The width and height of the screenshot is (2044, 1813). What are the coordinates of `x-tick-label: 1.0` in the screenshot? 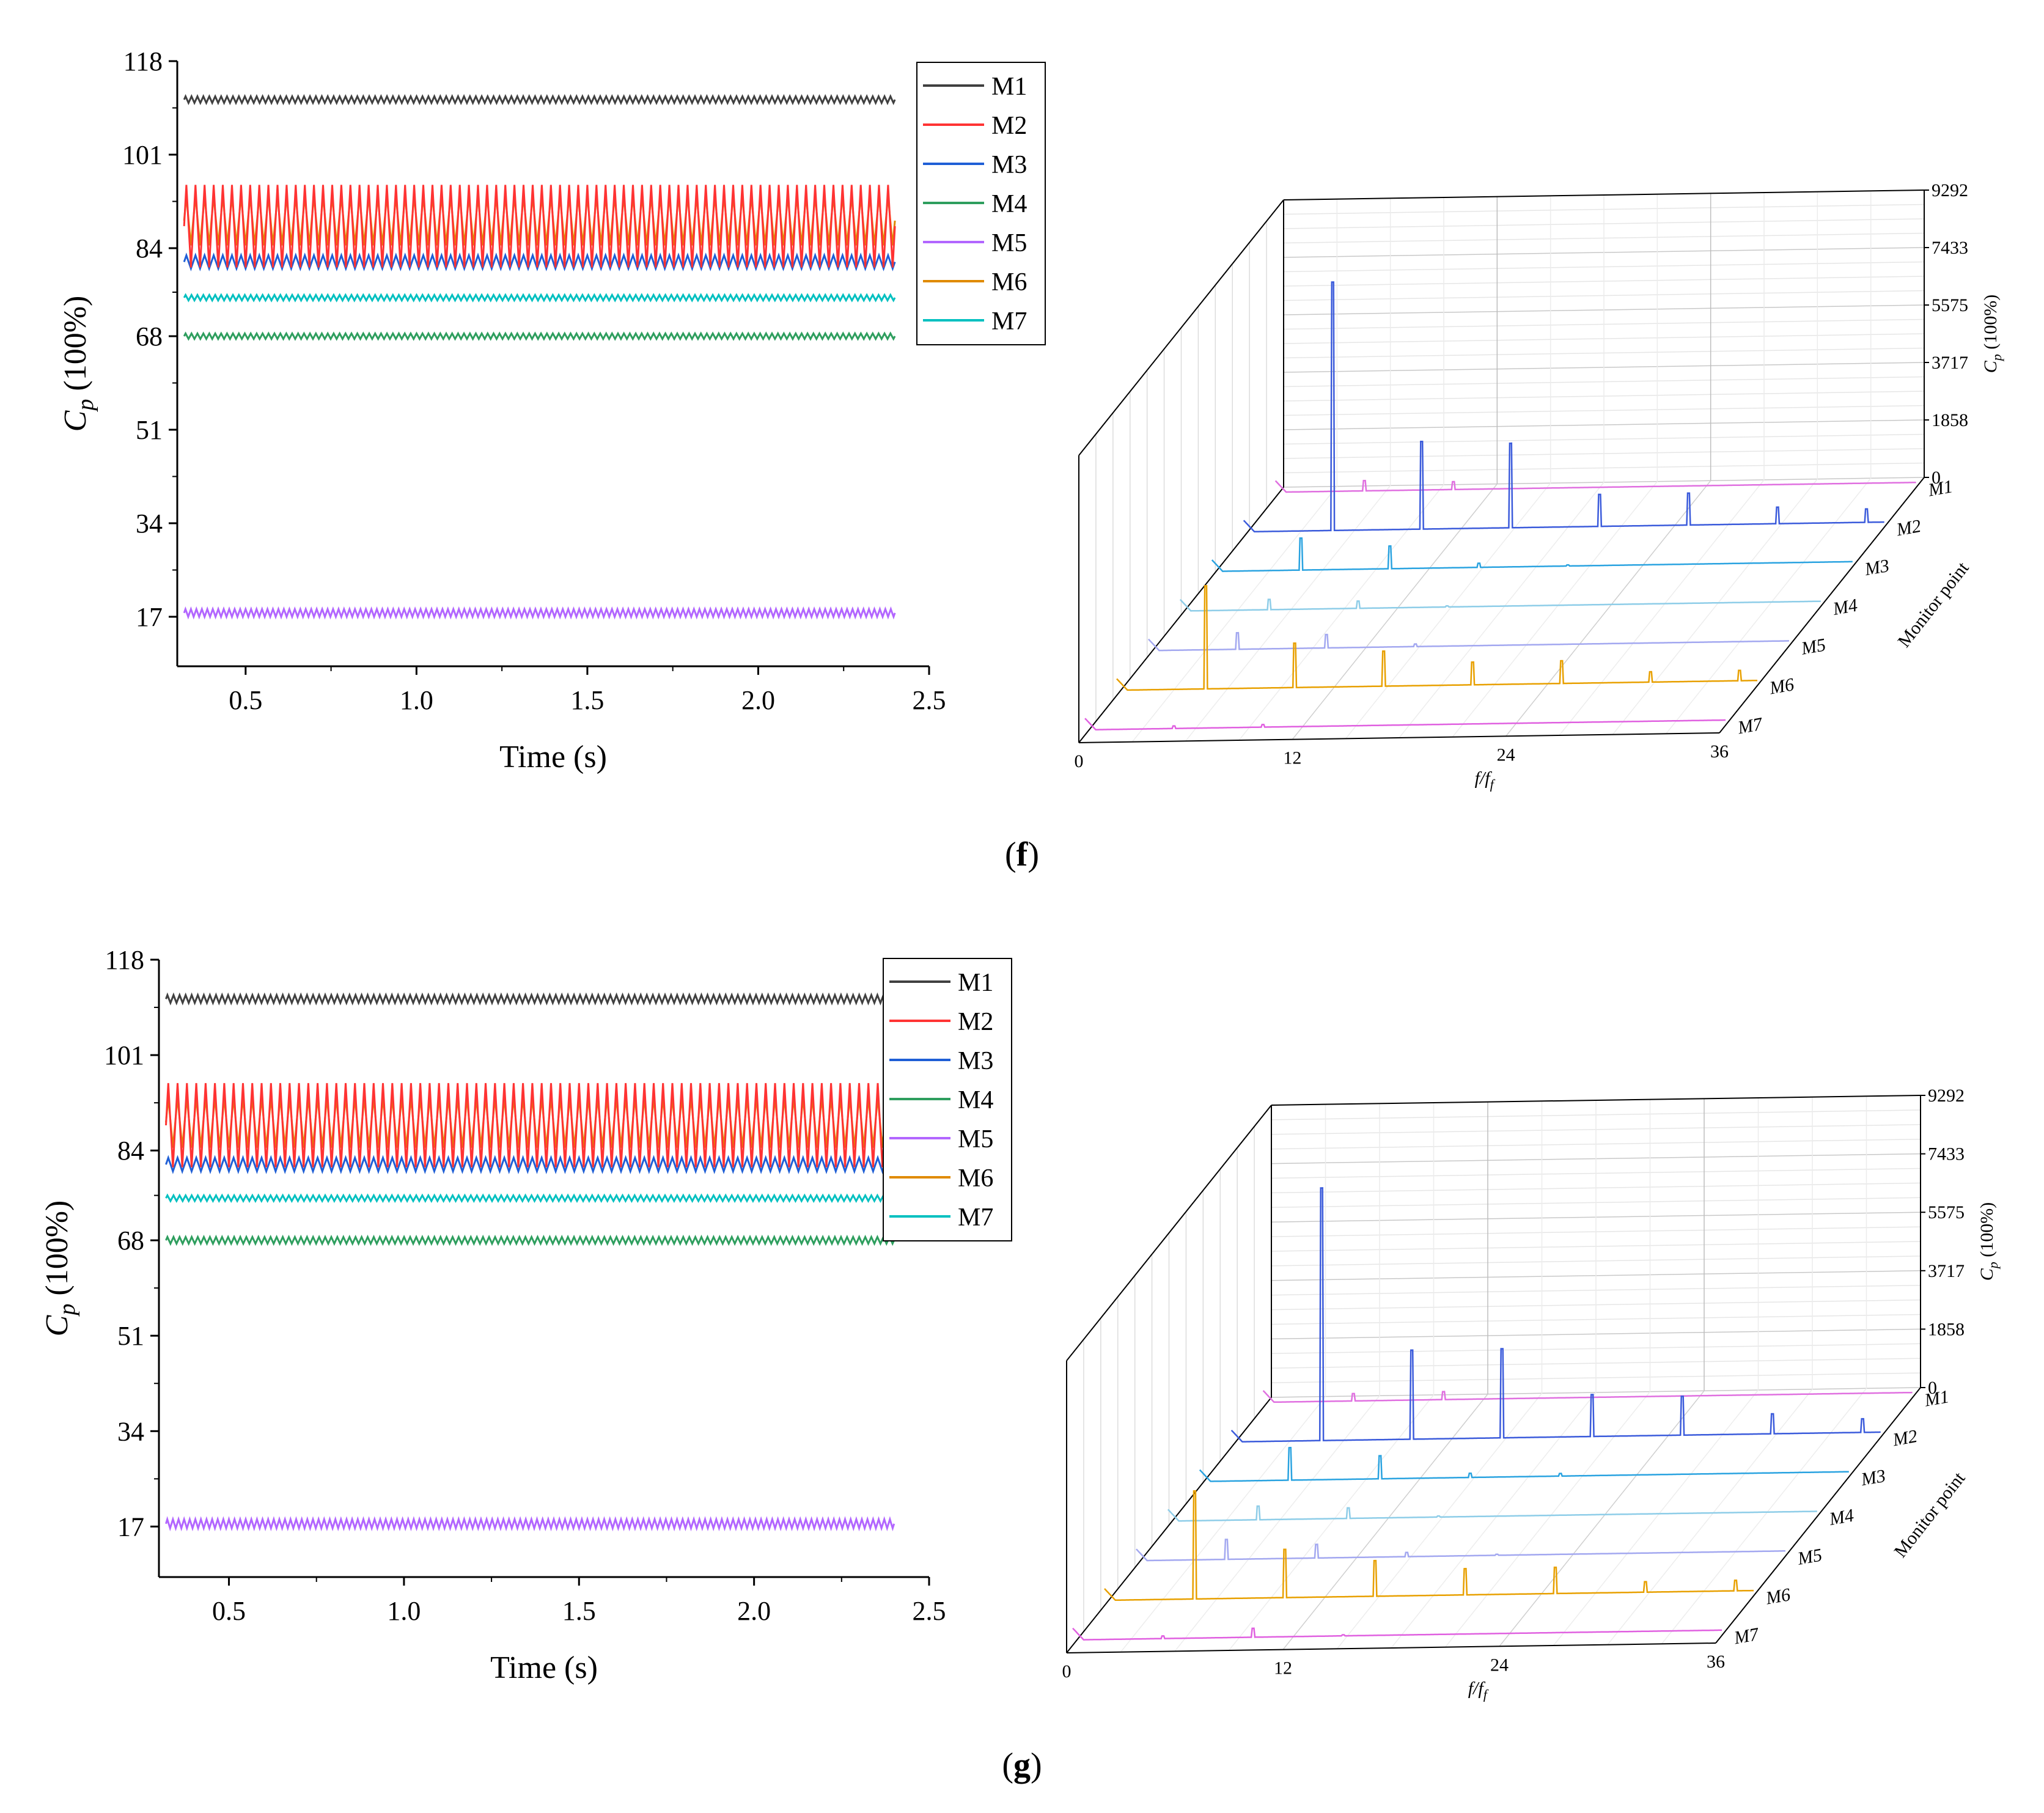 It's located at (417, 700).